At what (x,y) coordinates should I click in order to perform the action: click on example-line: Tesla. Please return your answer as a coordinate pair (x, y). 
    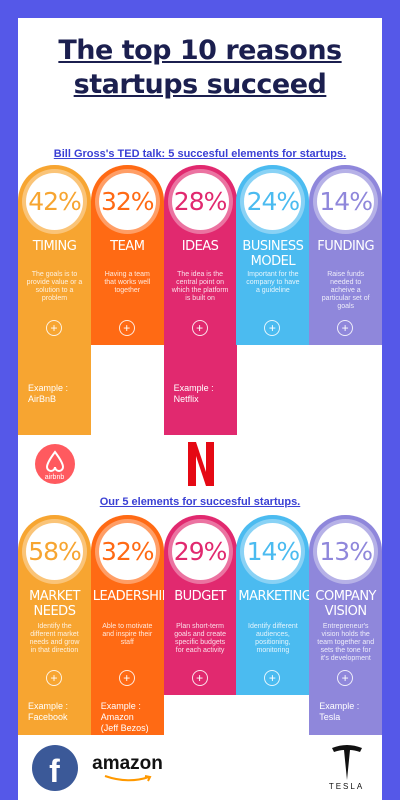
    Looking at the image, I should click on (330, 717).